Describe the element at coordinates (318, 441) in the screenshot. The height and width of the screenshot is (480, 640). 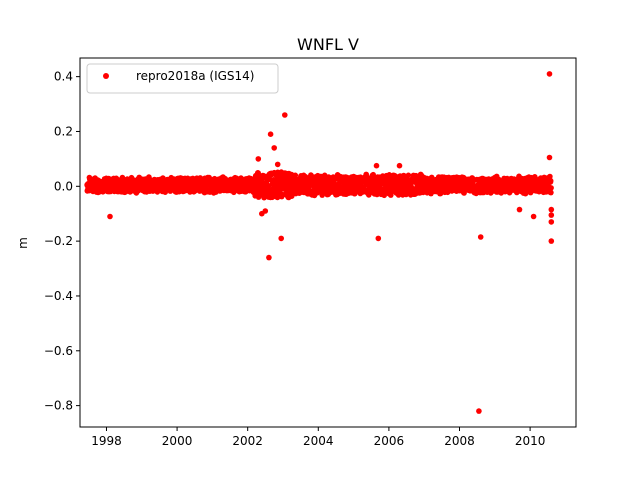
I see `x-tick-label: 2004` at that location.